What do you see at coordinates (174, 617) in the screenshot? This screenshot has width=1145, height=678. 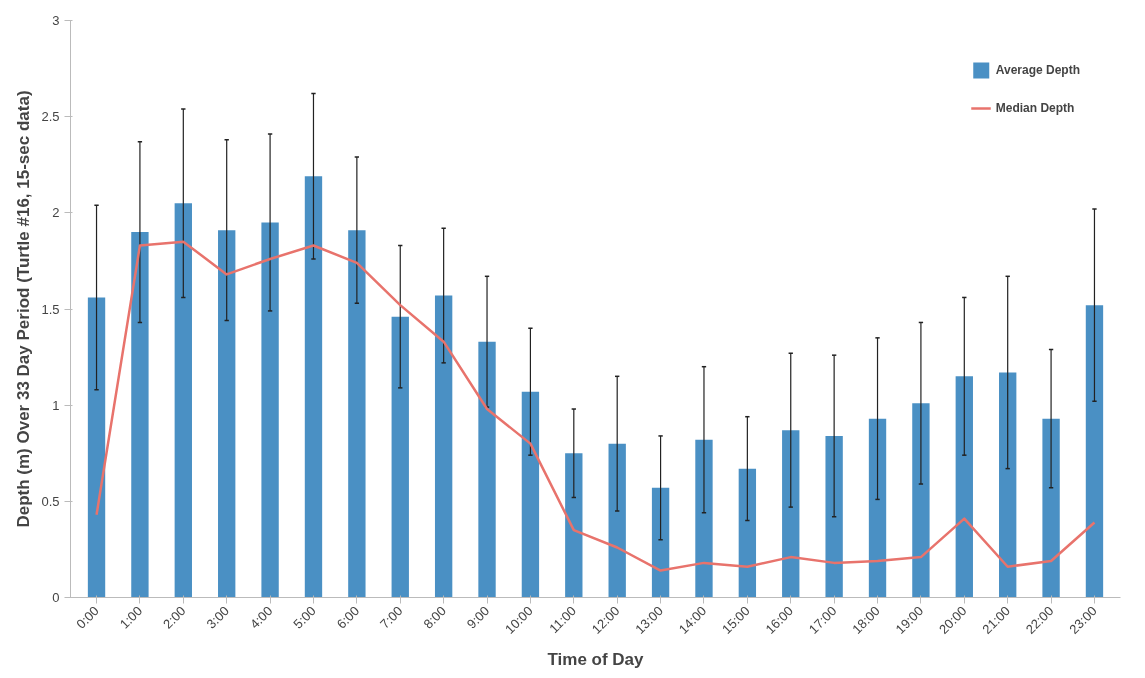 I see `x-tick-label: 2:00` at bounding box center [174, 617].